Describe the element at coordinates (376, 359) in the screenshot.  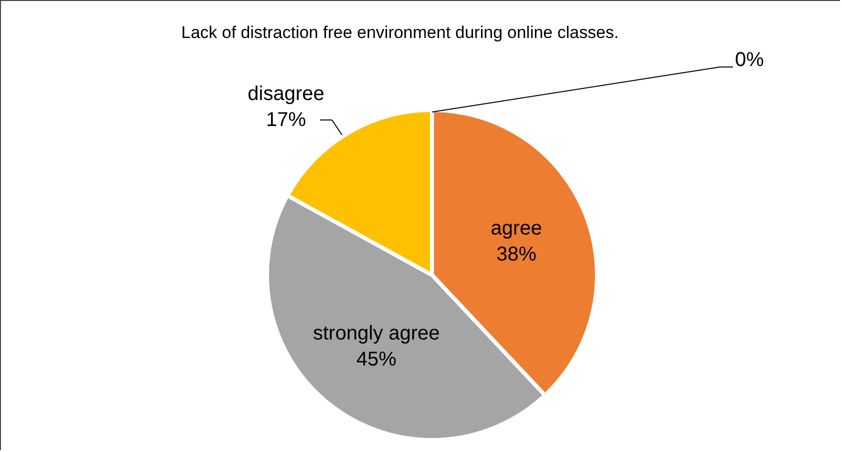
I see `data-label: 45%` at that location.